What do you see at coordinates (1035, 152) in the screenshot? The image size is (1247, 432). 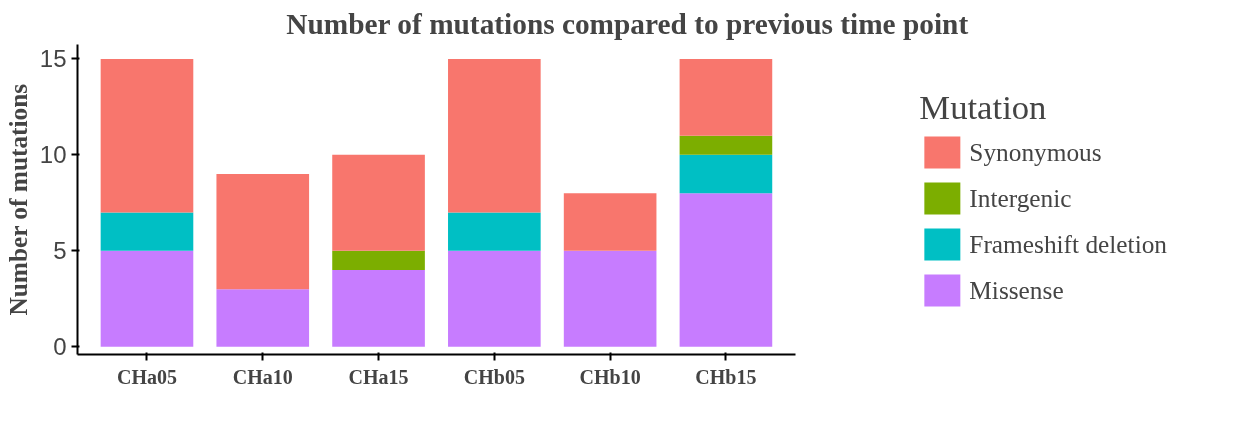 I see `legend-label: Synonymous` at bounding box center [1035, 152].